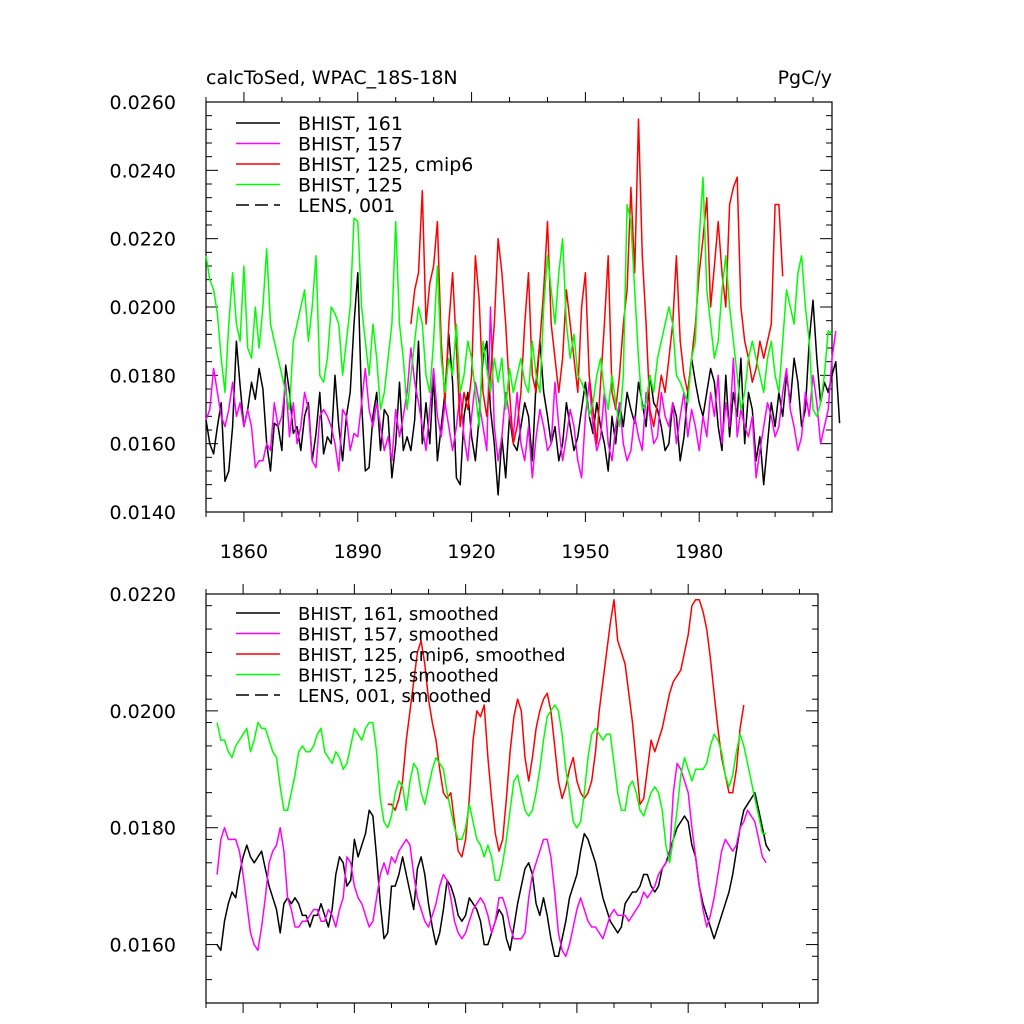  Describe the element at coordinates (585, 552) in the screenshot. I see `x-tick-label-1950: 1950` at that location.